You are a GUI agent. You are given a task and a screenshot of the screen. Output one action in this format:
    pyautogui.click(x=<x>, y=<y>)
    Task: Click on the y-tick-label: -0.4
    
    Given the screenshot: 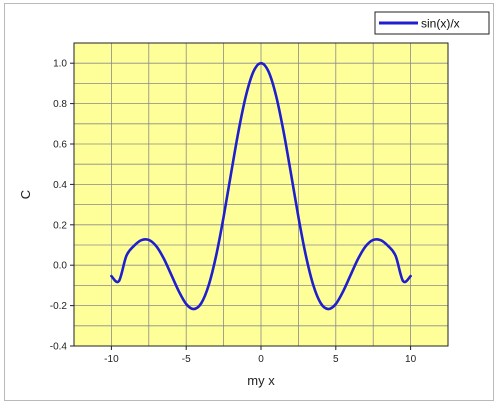 What is the action you would take?
    pyautogui.click(x=59, y=347)
    